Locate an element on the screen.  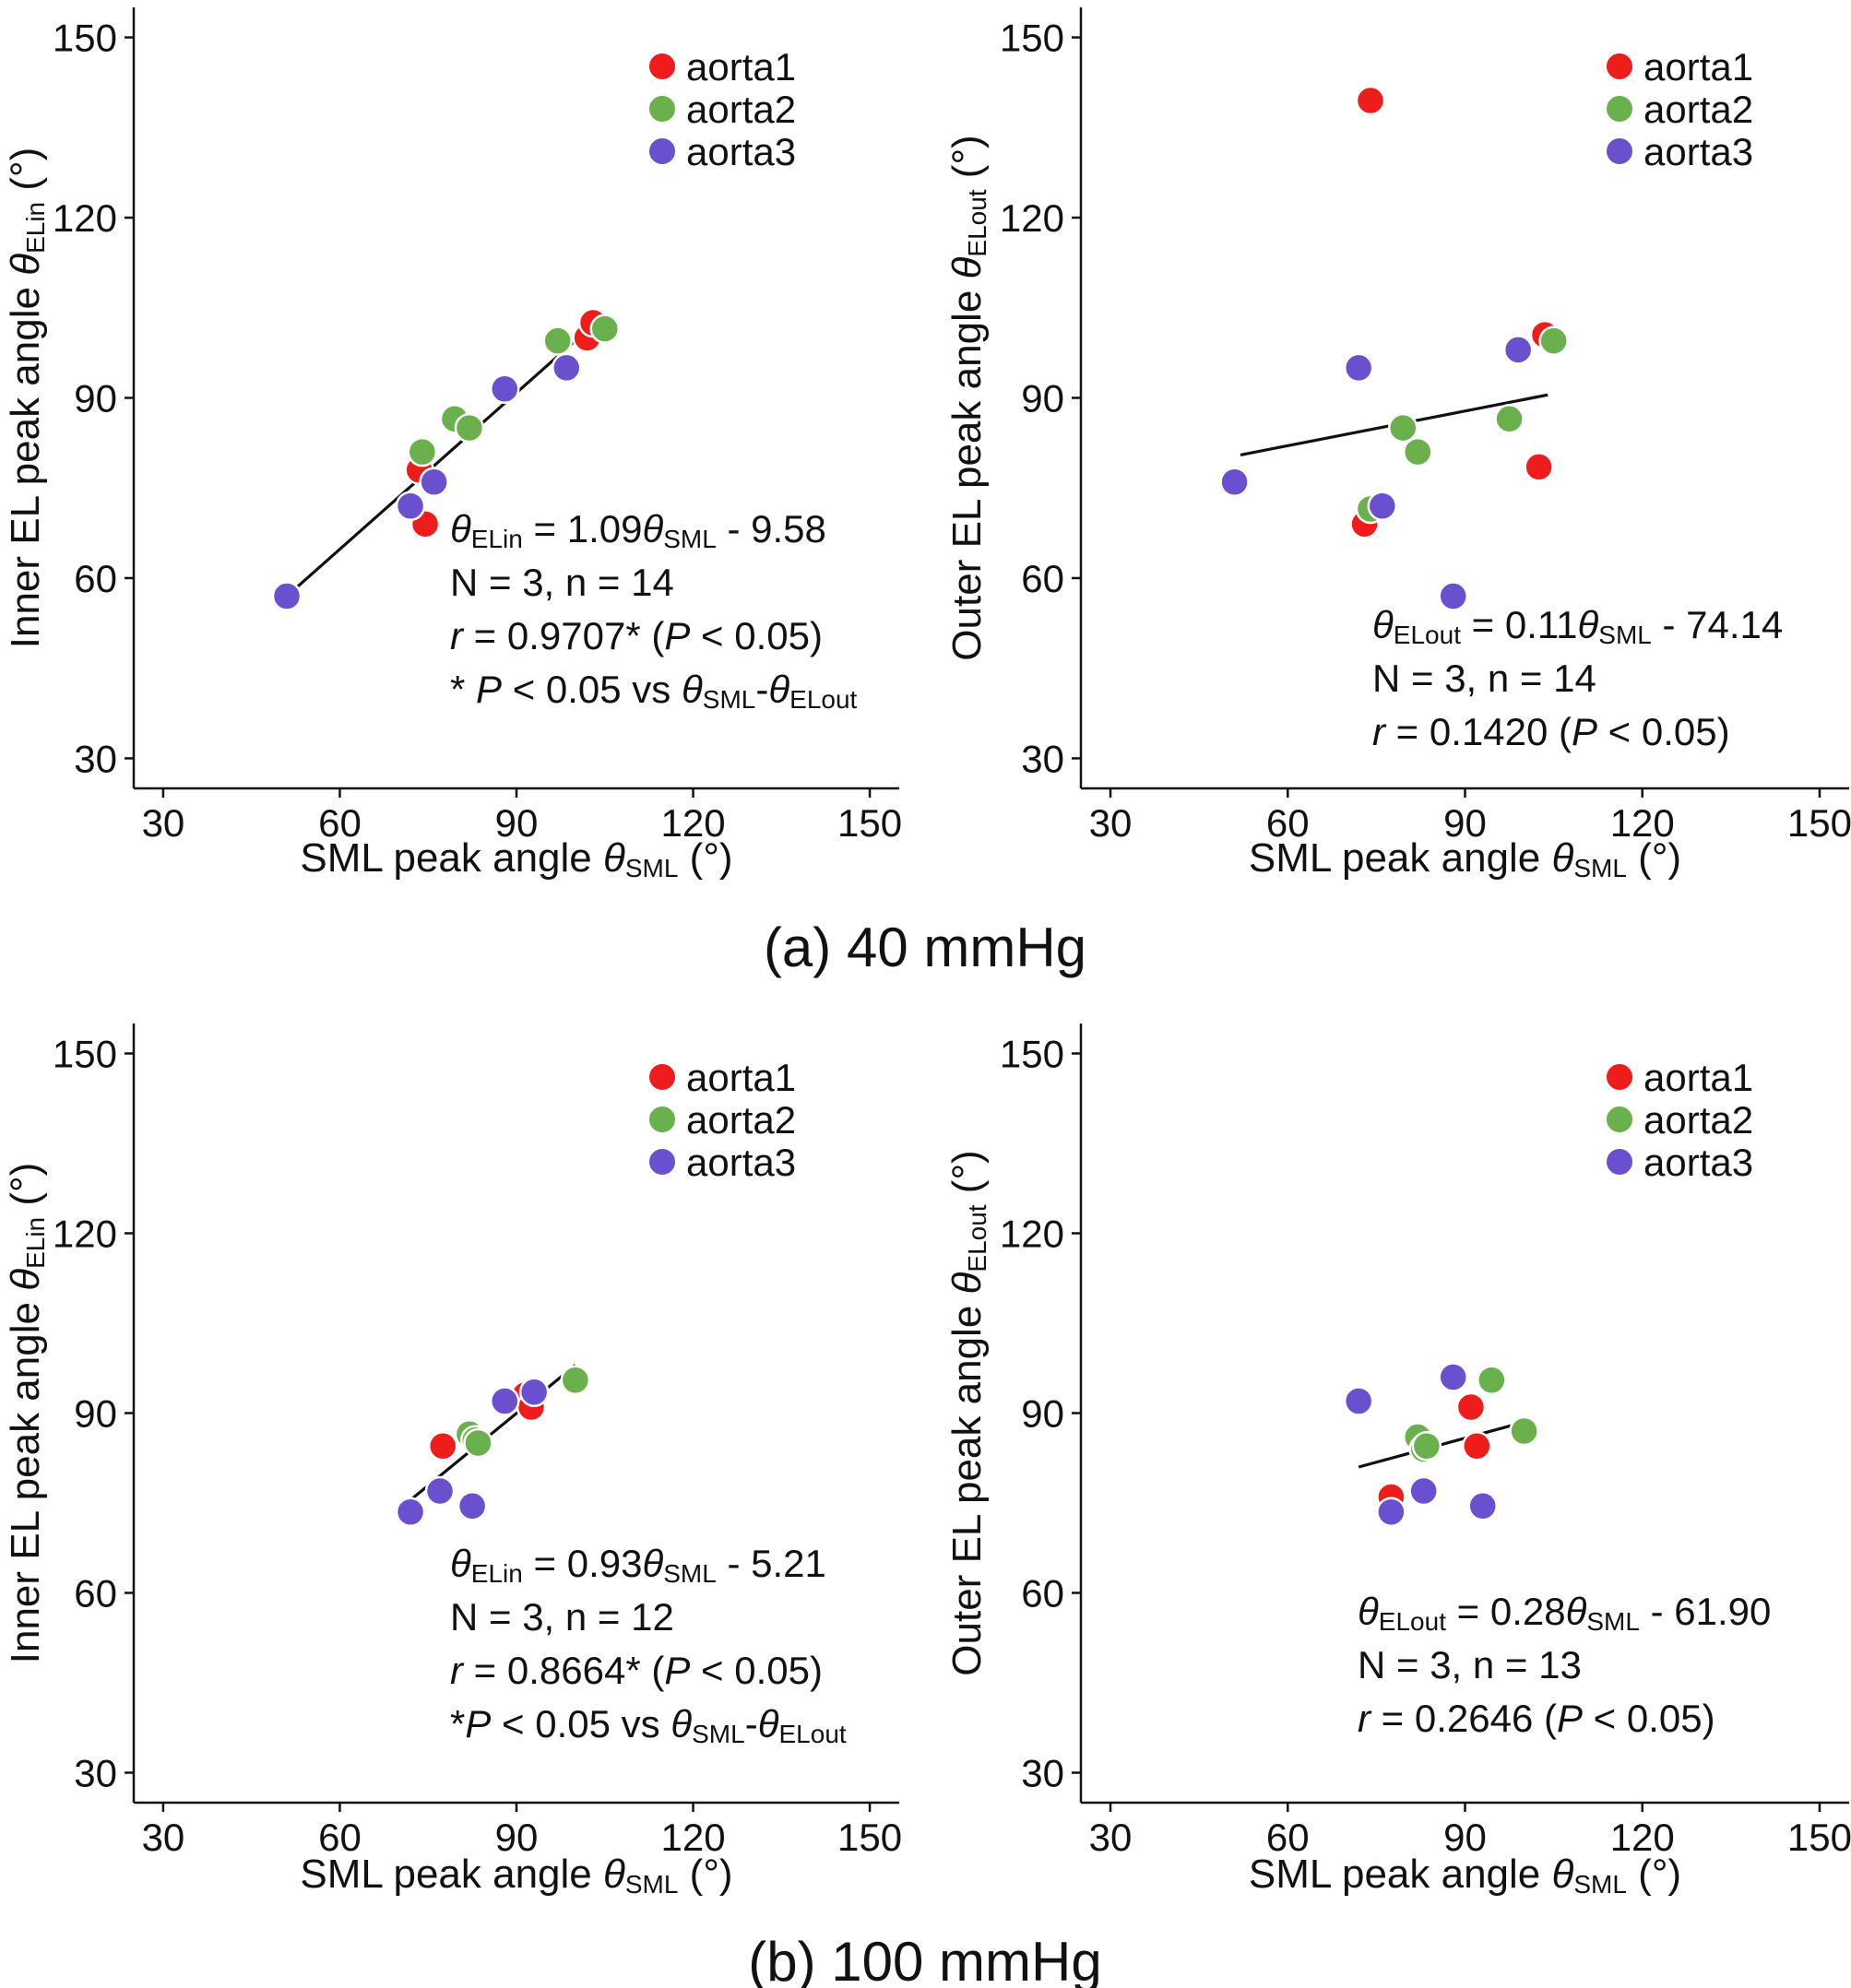
annotation-line: r = 0.8664* (P < 0.05) is located at coordinates (637, 1670).